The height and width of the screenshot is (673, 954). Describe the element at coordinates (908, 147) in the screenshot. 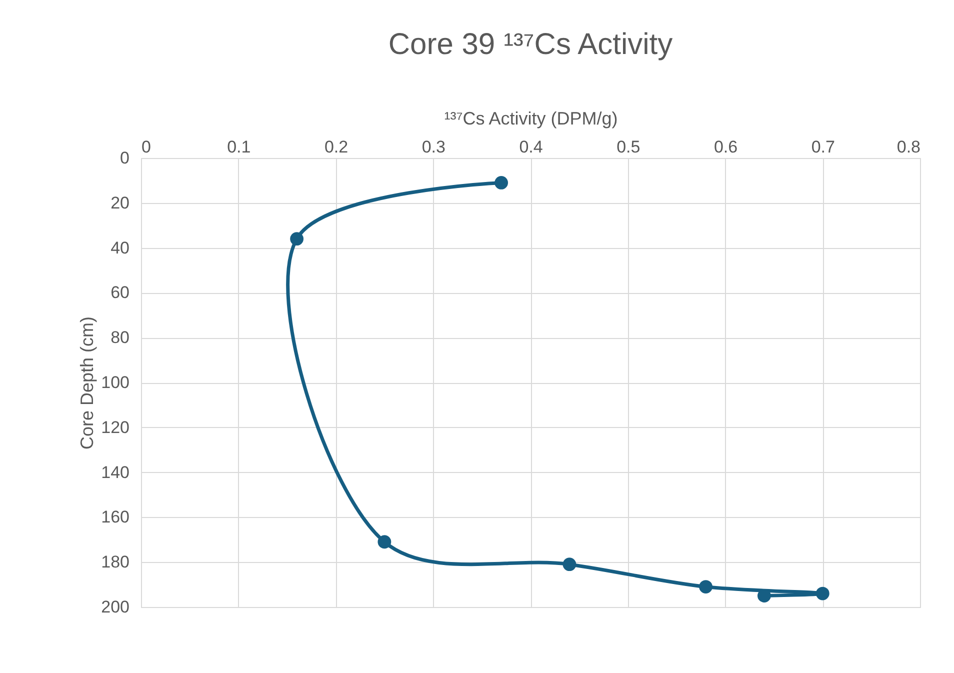

I see `x-tick-label: 0.8` at that location.